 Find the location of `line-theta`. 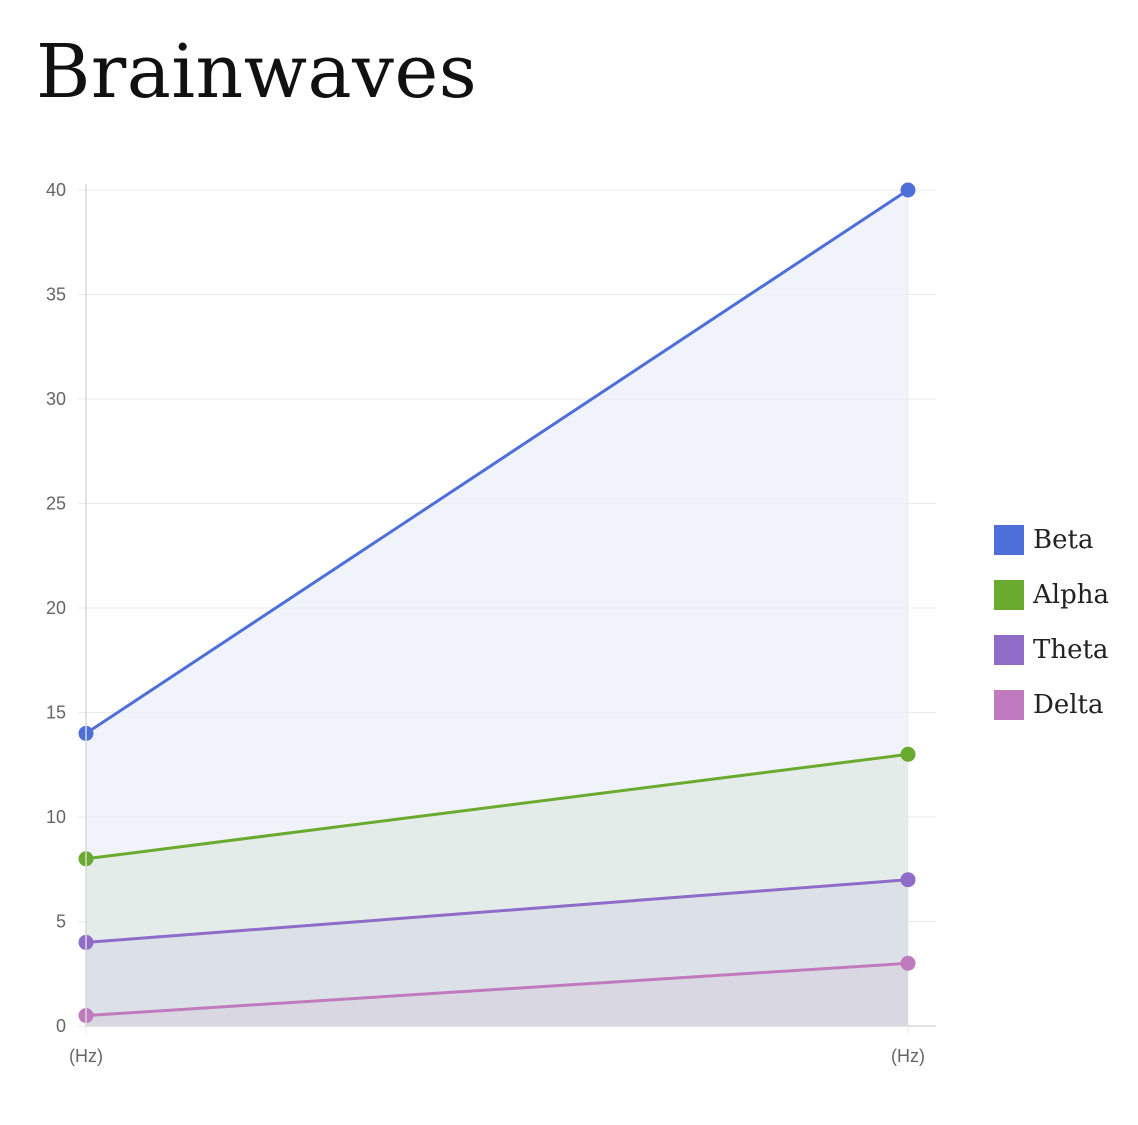

line-theta is located at coordinates (497, 911).